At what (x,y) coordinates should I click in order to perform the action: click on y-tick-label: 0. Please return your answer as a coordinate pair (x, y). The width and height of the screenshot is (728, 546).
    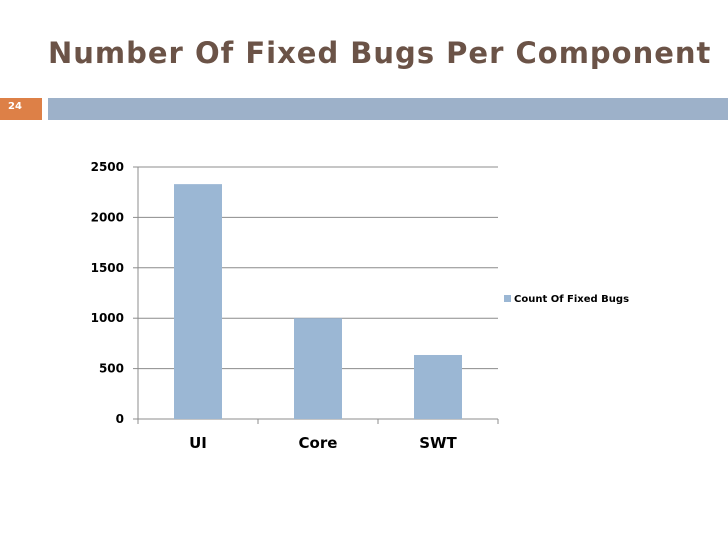
    Looking at the image, I should click on (120, 419).